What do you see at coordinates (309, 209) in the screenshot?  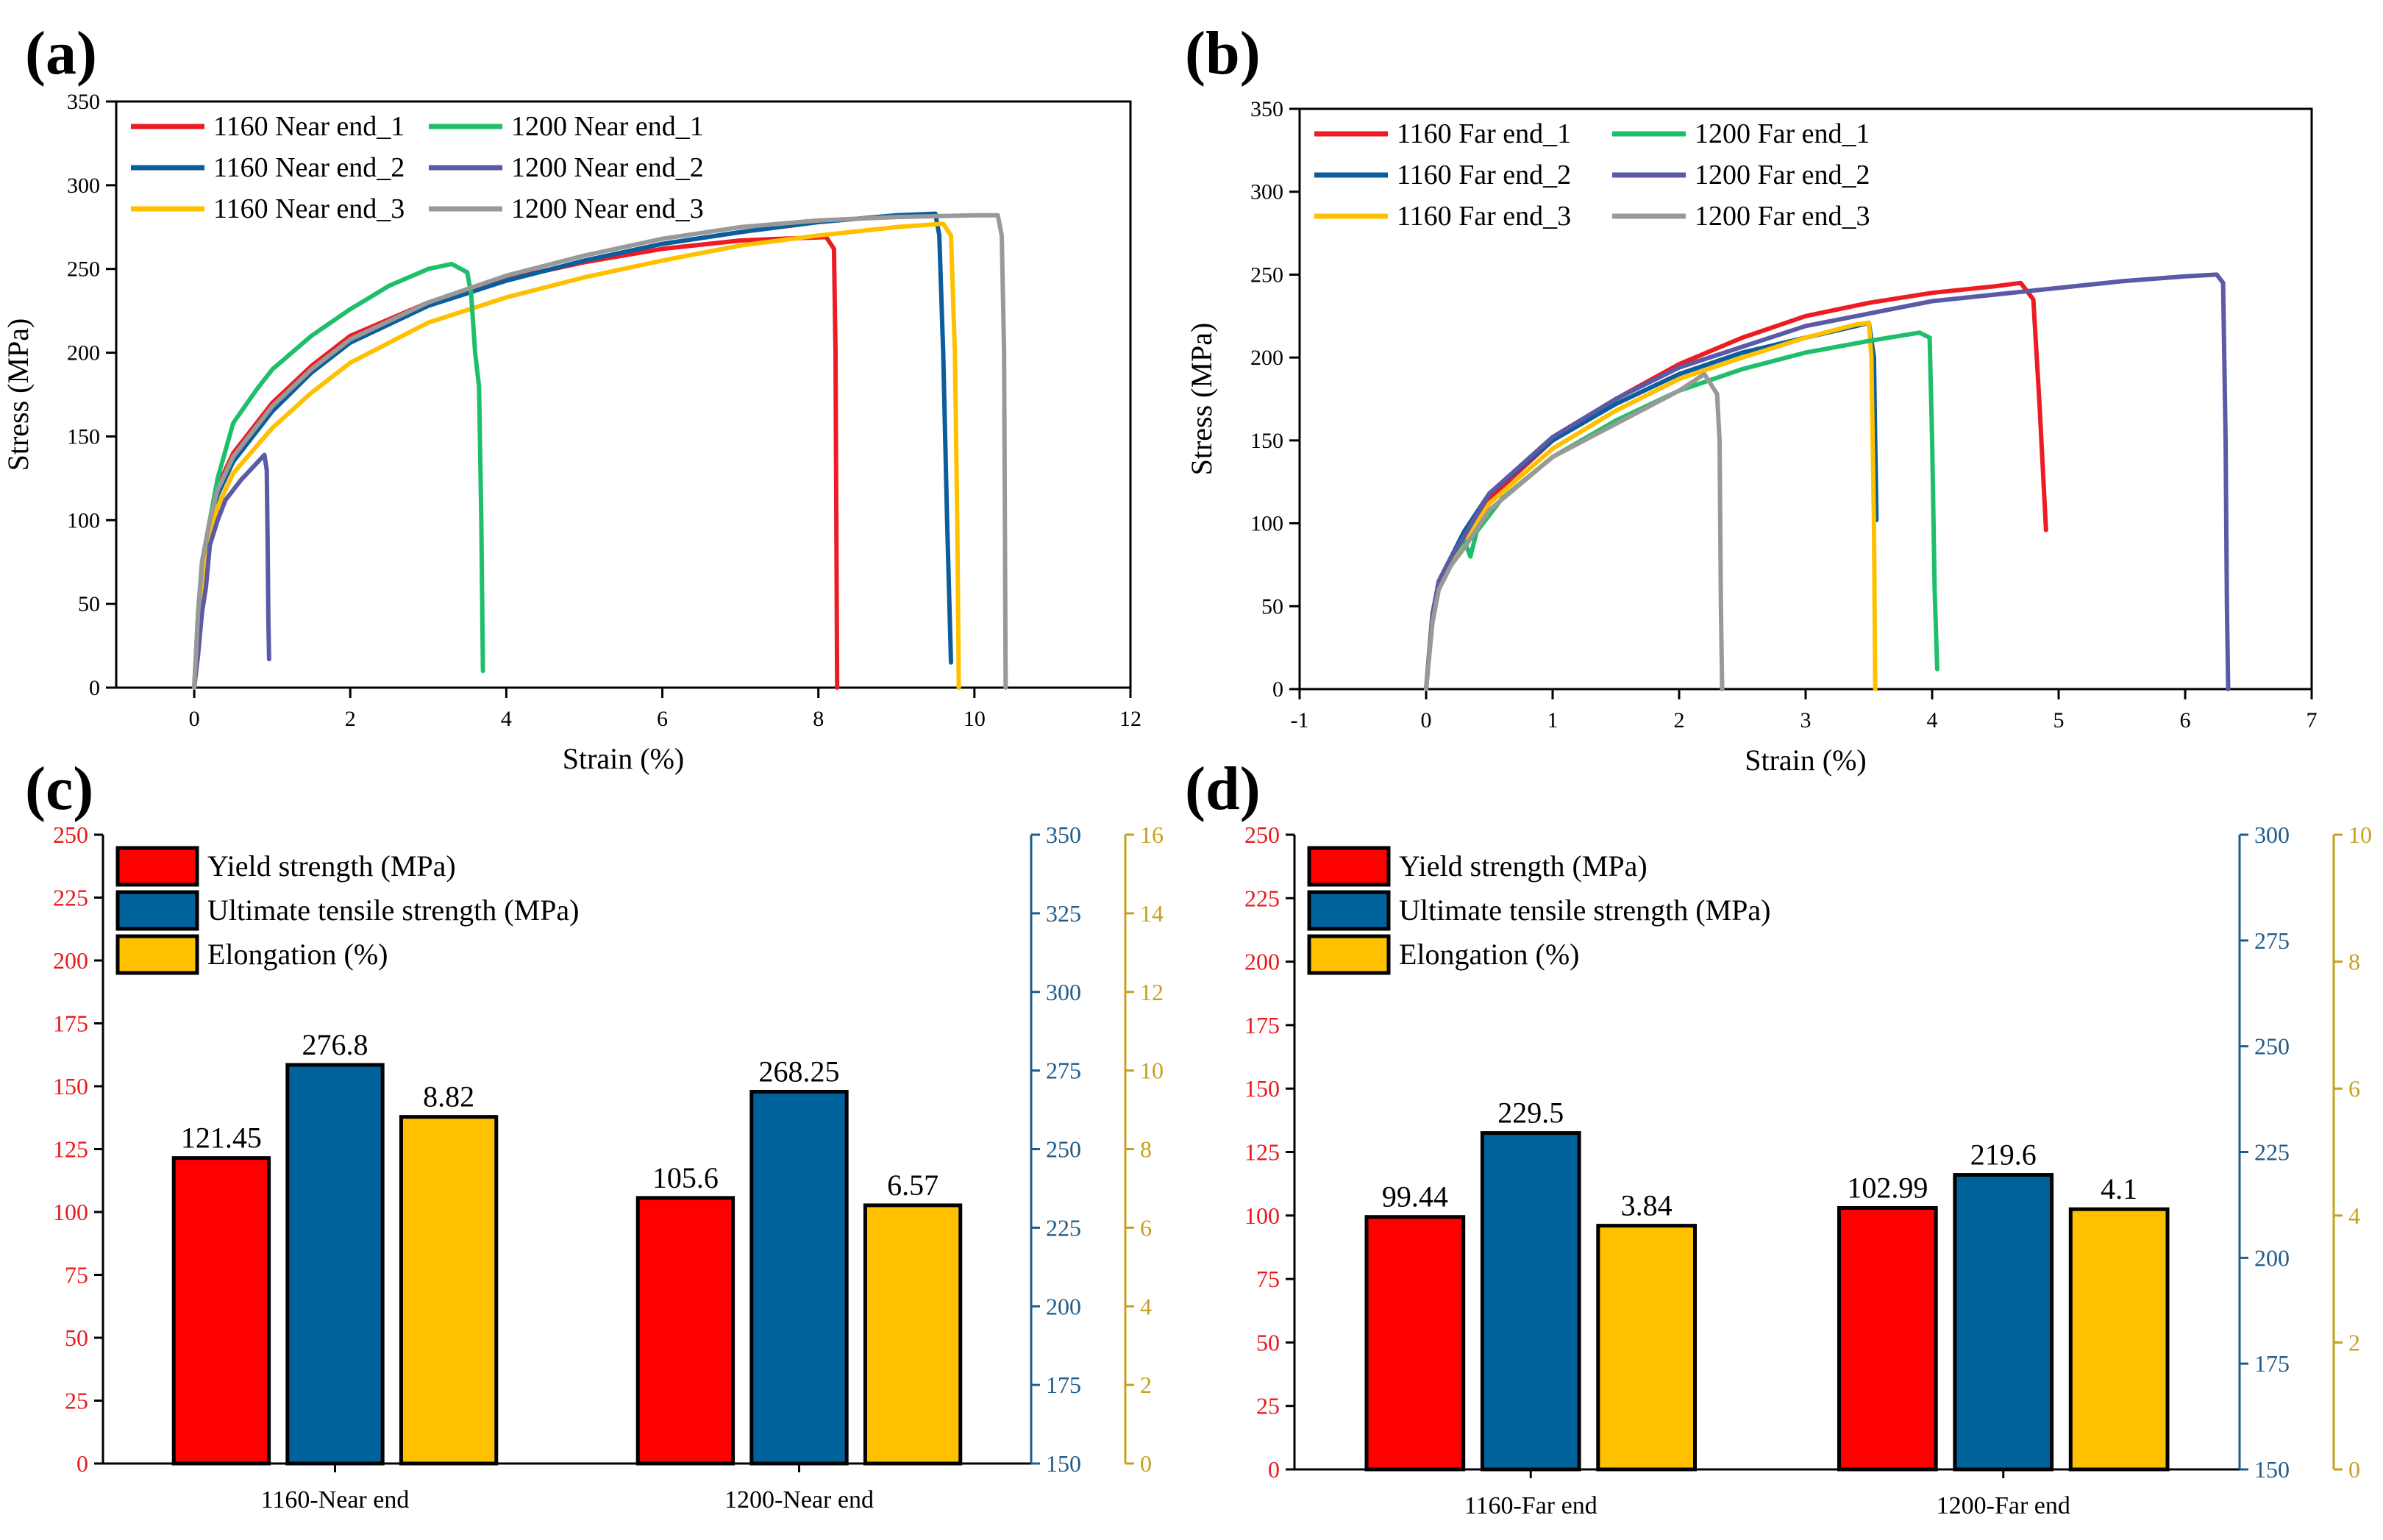 I see `legend-label: 1160 Near end_3` at bounding box center [309, 209].